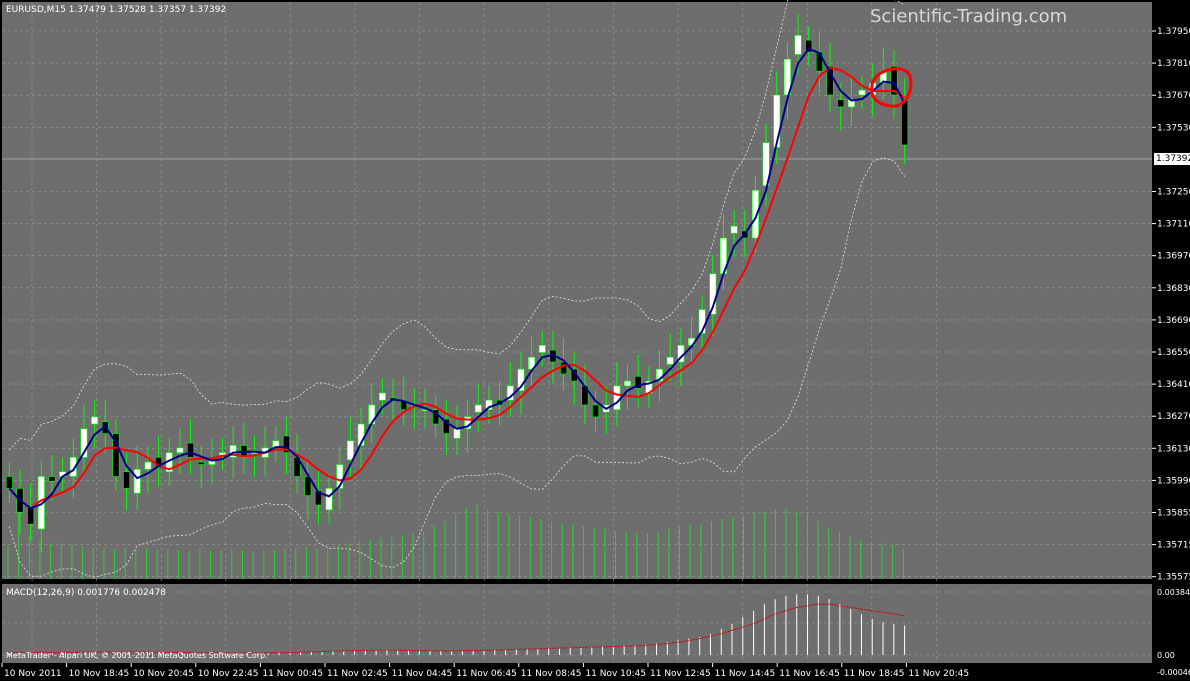 The height and width of the screenshot is (681, 1190). Describe the element at coordinates (1173, 481) in the screenshot. I see `y-axis-label: 1.35990` at that location.